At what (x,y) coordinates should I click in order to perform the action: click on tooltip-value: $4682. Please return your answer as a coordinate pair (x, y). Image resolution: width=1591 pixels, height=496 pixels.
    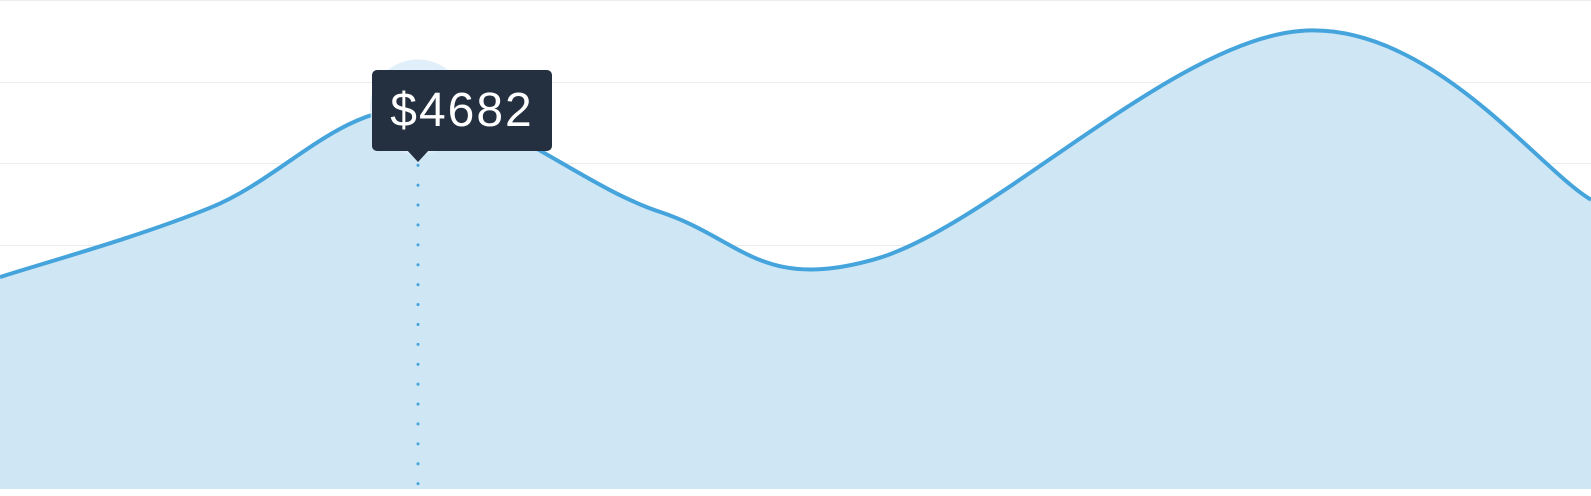
    Looking at the image, I should click on (462, 110).